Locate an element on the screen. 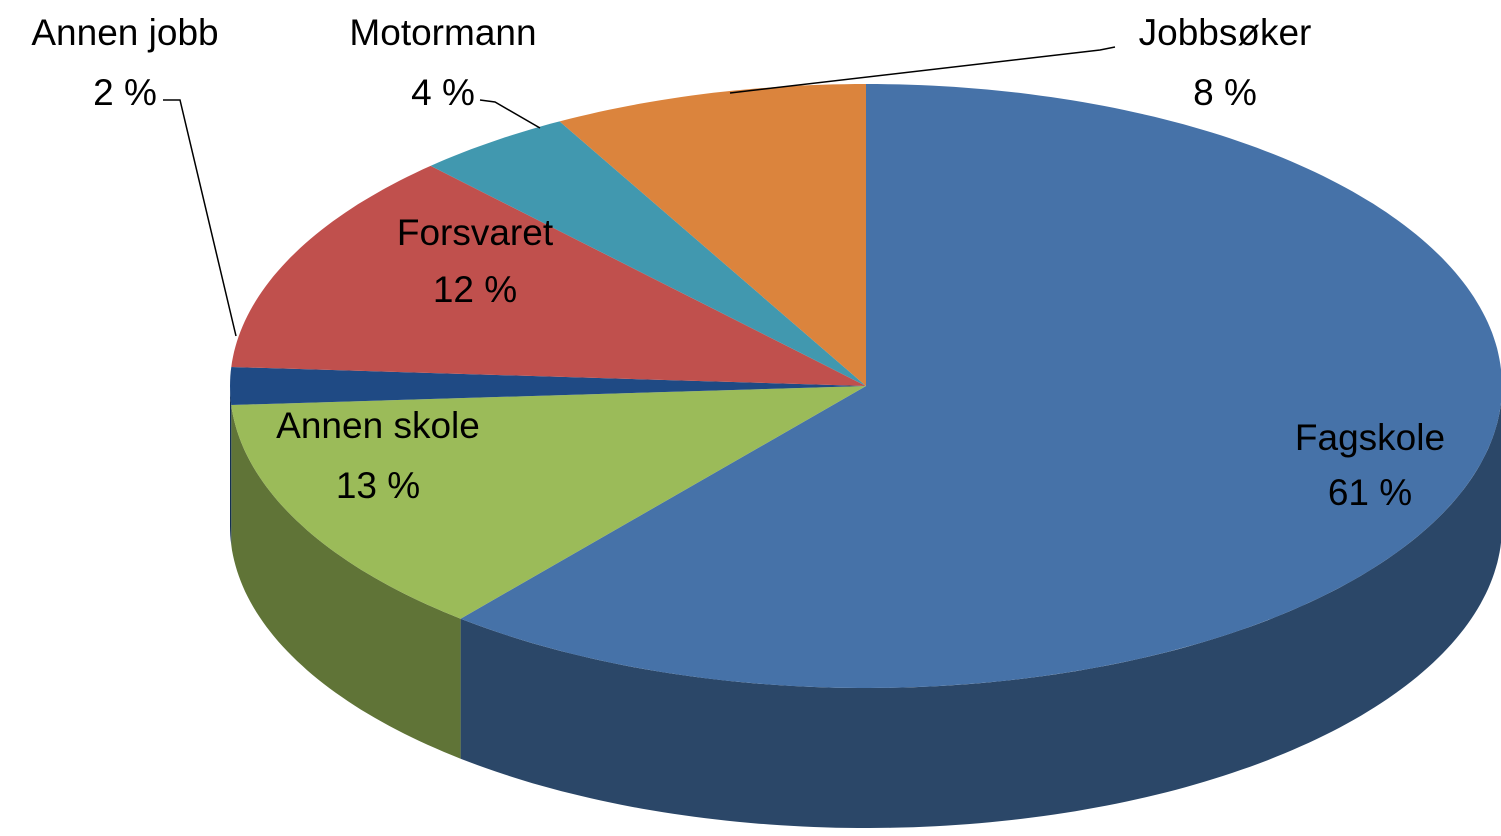  slice-value-label: 12 % is located at coordinates (475, 289).